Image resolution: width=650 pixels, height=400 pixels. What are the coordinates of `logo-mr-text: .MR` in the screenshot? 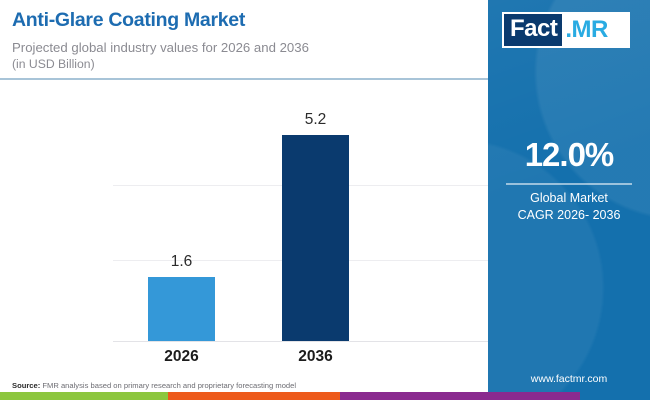 It's located at (586, 29).